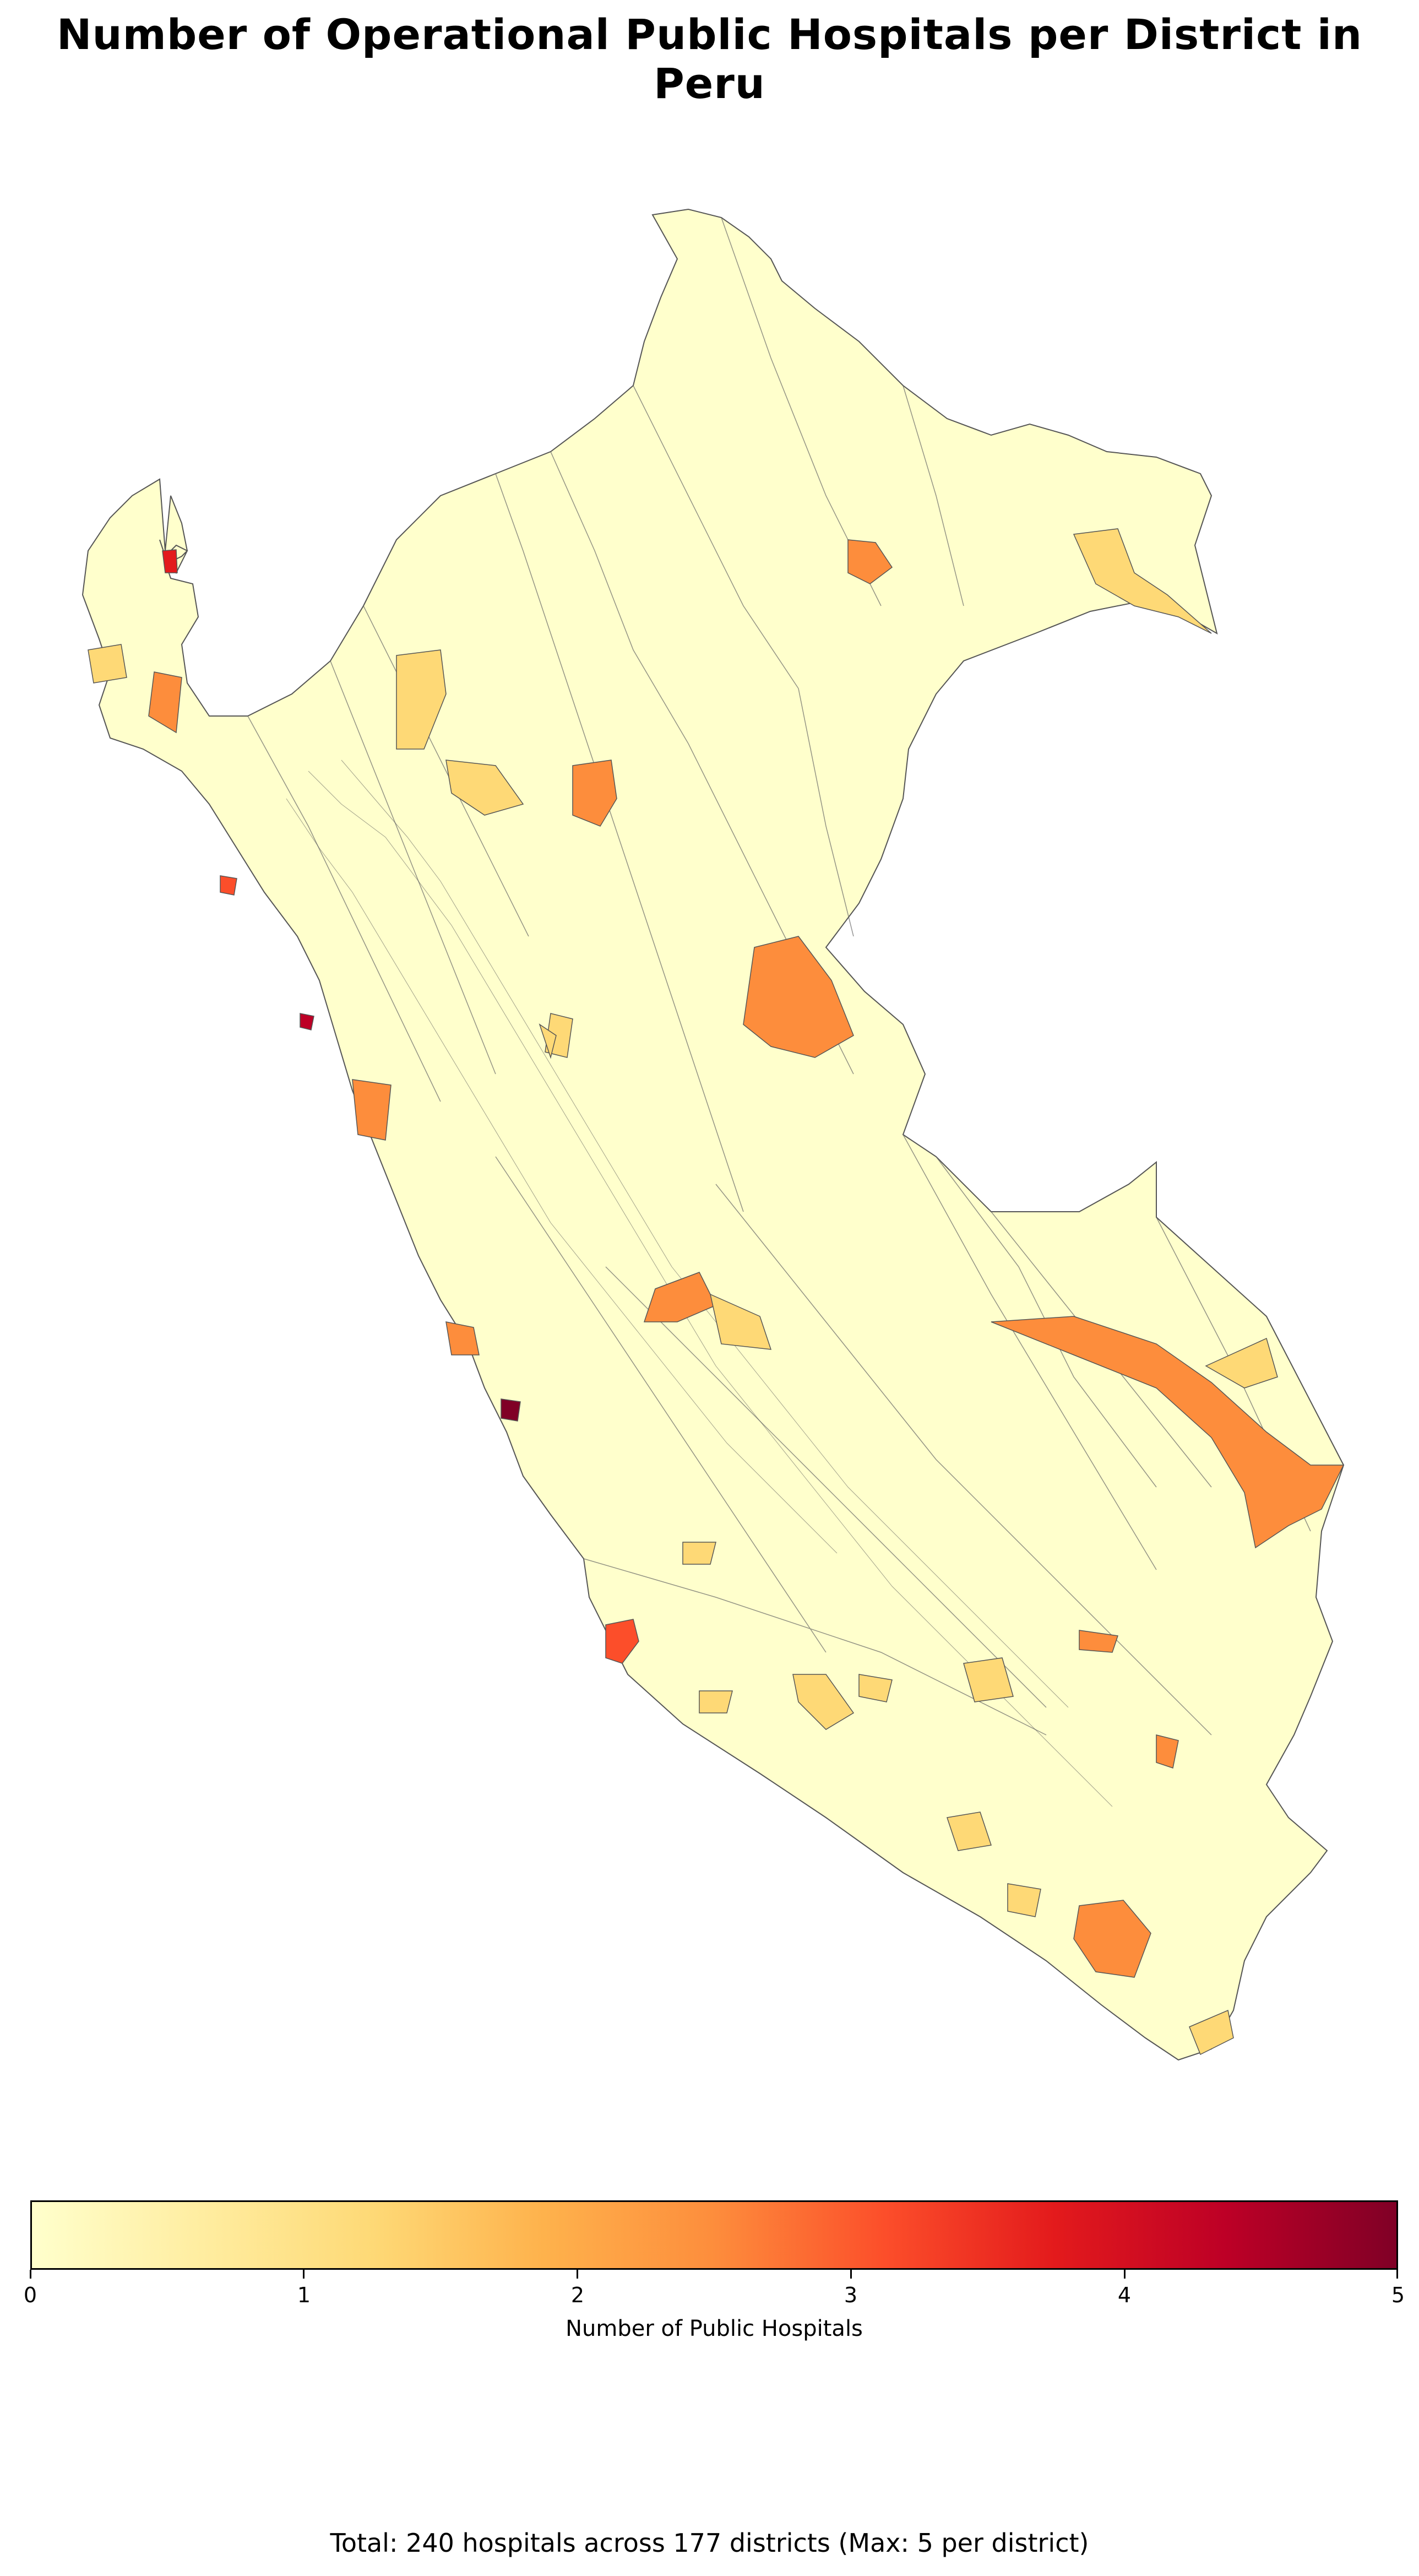 This screenshot has width=1419, height=2576. I want to click on colorbar-tick-label: 0, so click(30, 2295).